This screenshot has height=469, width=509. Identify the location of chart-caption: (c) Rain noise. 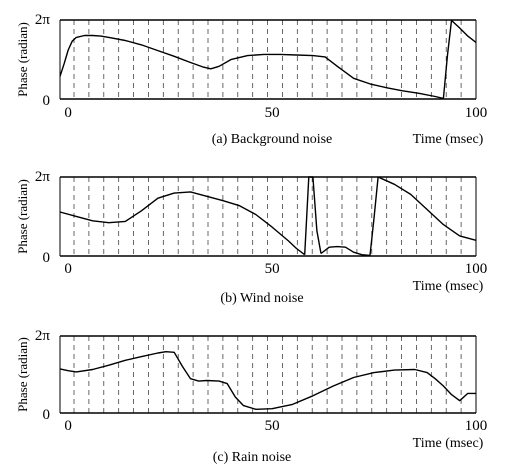
(252, 457).